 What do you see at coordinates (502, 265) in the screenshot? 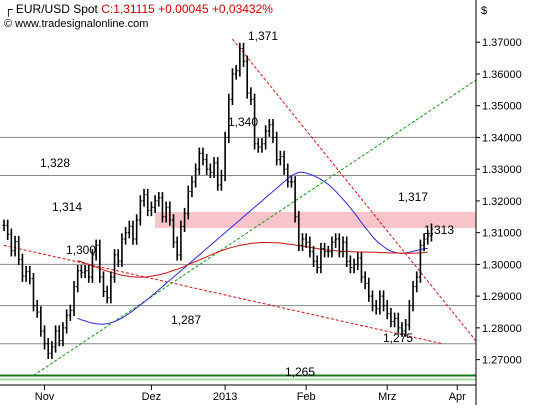
I see `y-tick-label-7: 1.30000` at bounding box center [502, 265].